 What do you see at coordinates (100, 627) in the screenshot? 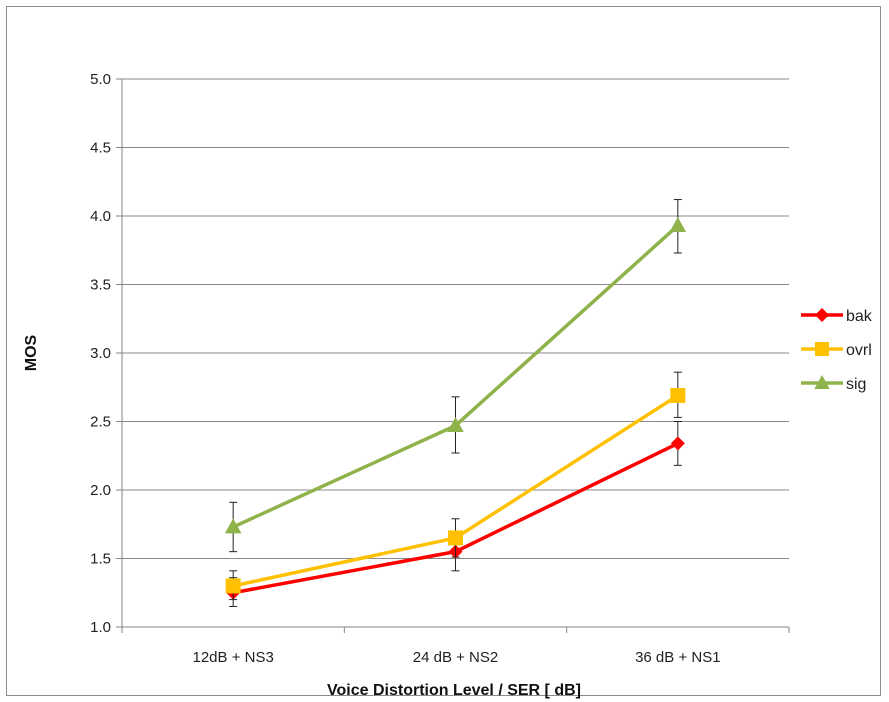
I see `y-tick-label: 1.0` at bounding box center [100, 627].